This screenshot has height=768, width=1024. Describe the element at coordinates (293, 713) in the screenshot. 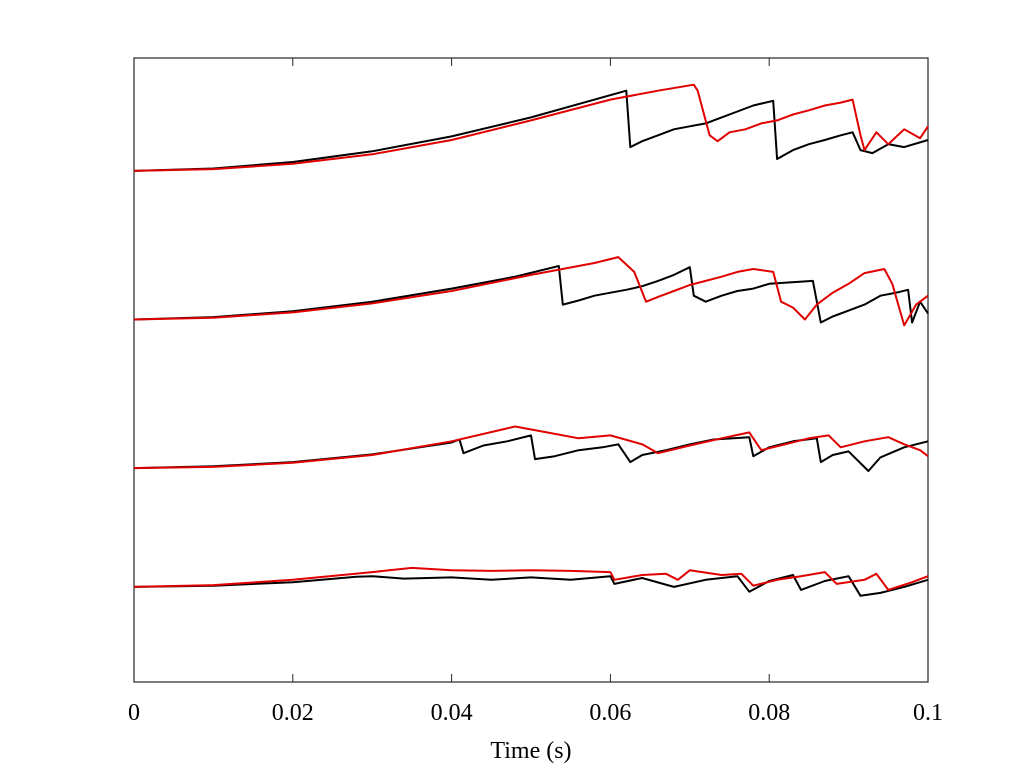

I see `x-tick-label: 0.02` at that location.